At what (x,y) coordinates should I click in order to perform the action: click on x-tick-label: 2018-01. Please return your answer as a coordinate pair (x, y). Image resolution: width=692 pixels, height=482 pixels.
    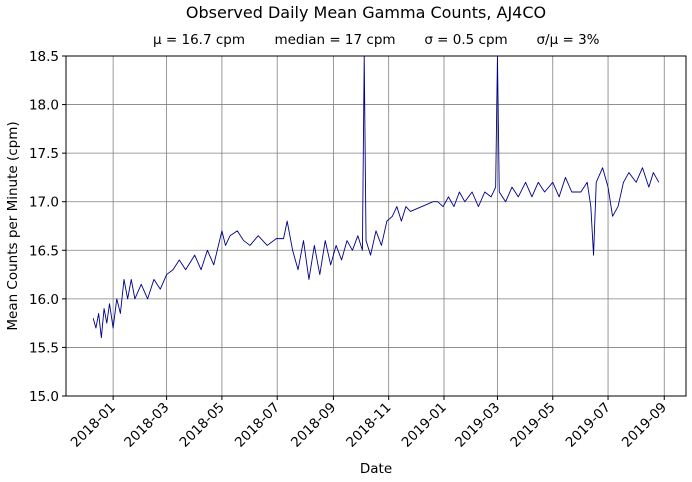
    Looking at the image, I should click on (93, 425).